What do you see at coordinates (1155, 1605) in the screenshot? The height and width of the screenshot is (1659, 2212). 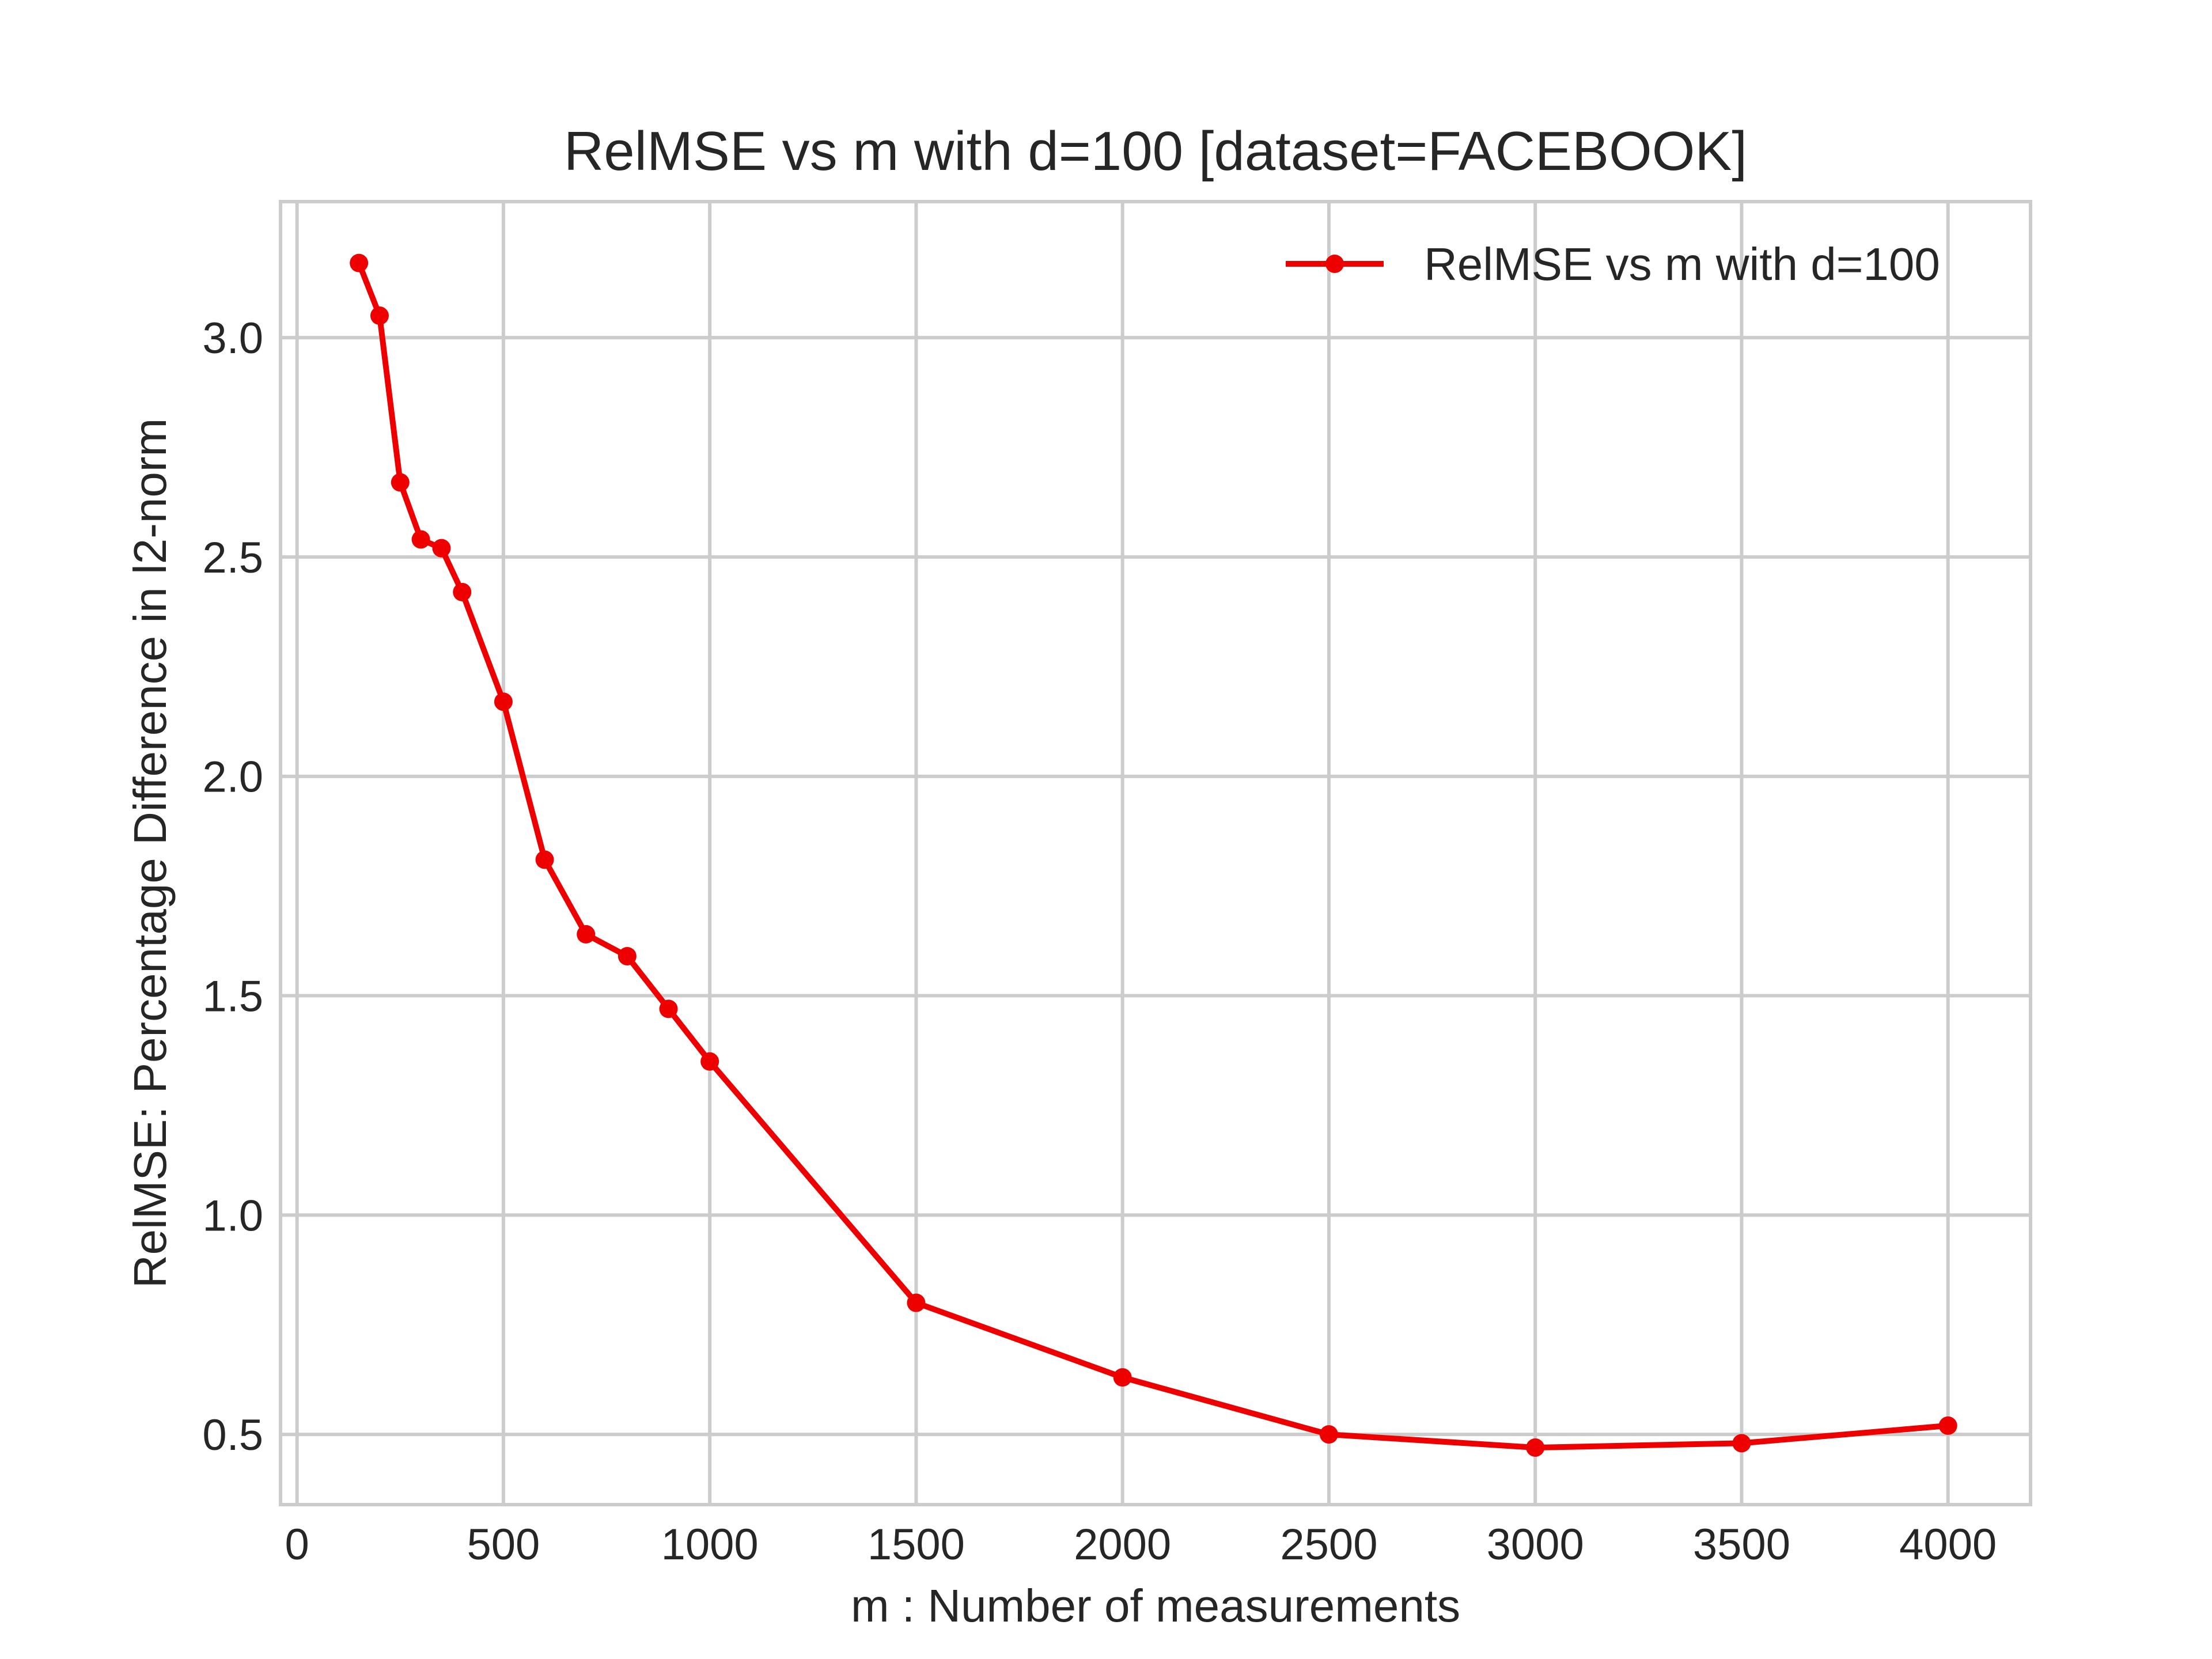 I see `x-axis-label: m : Number of measurements` at bounding box center [1155, 1605].